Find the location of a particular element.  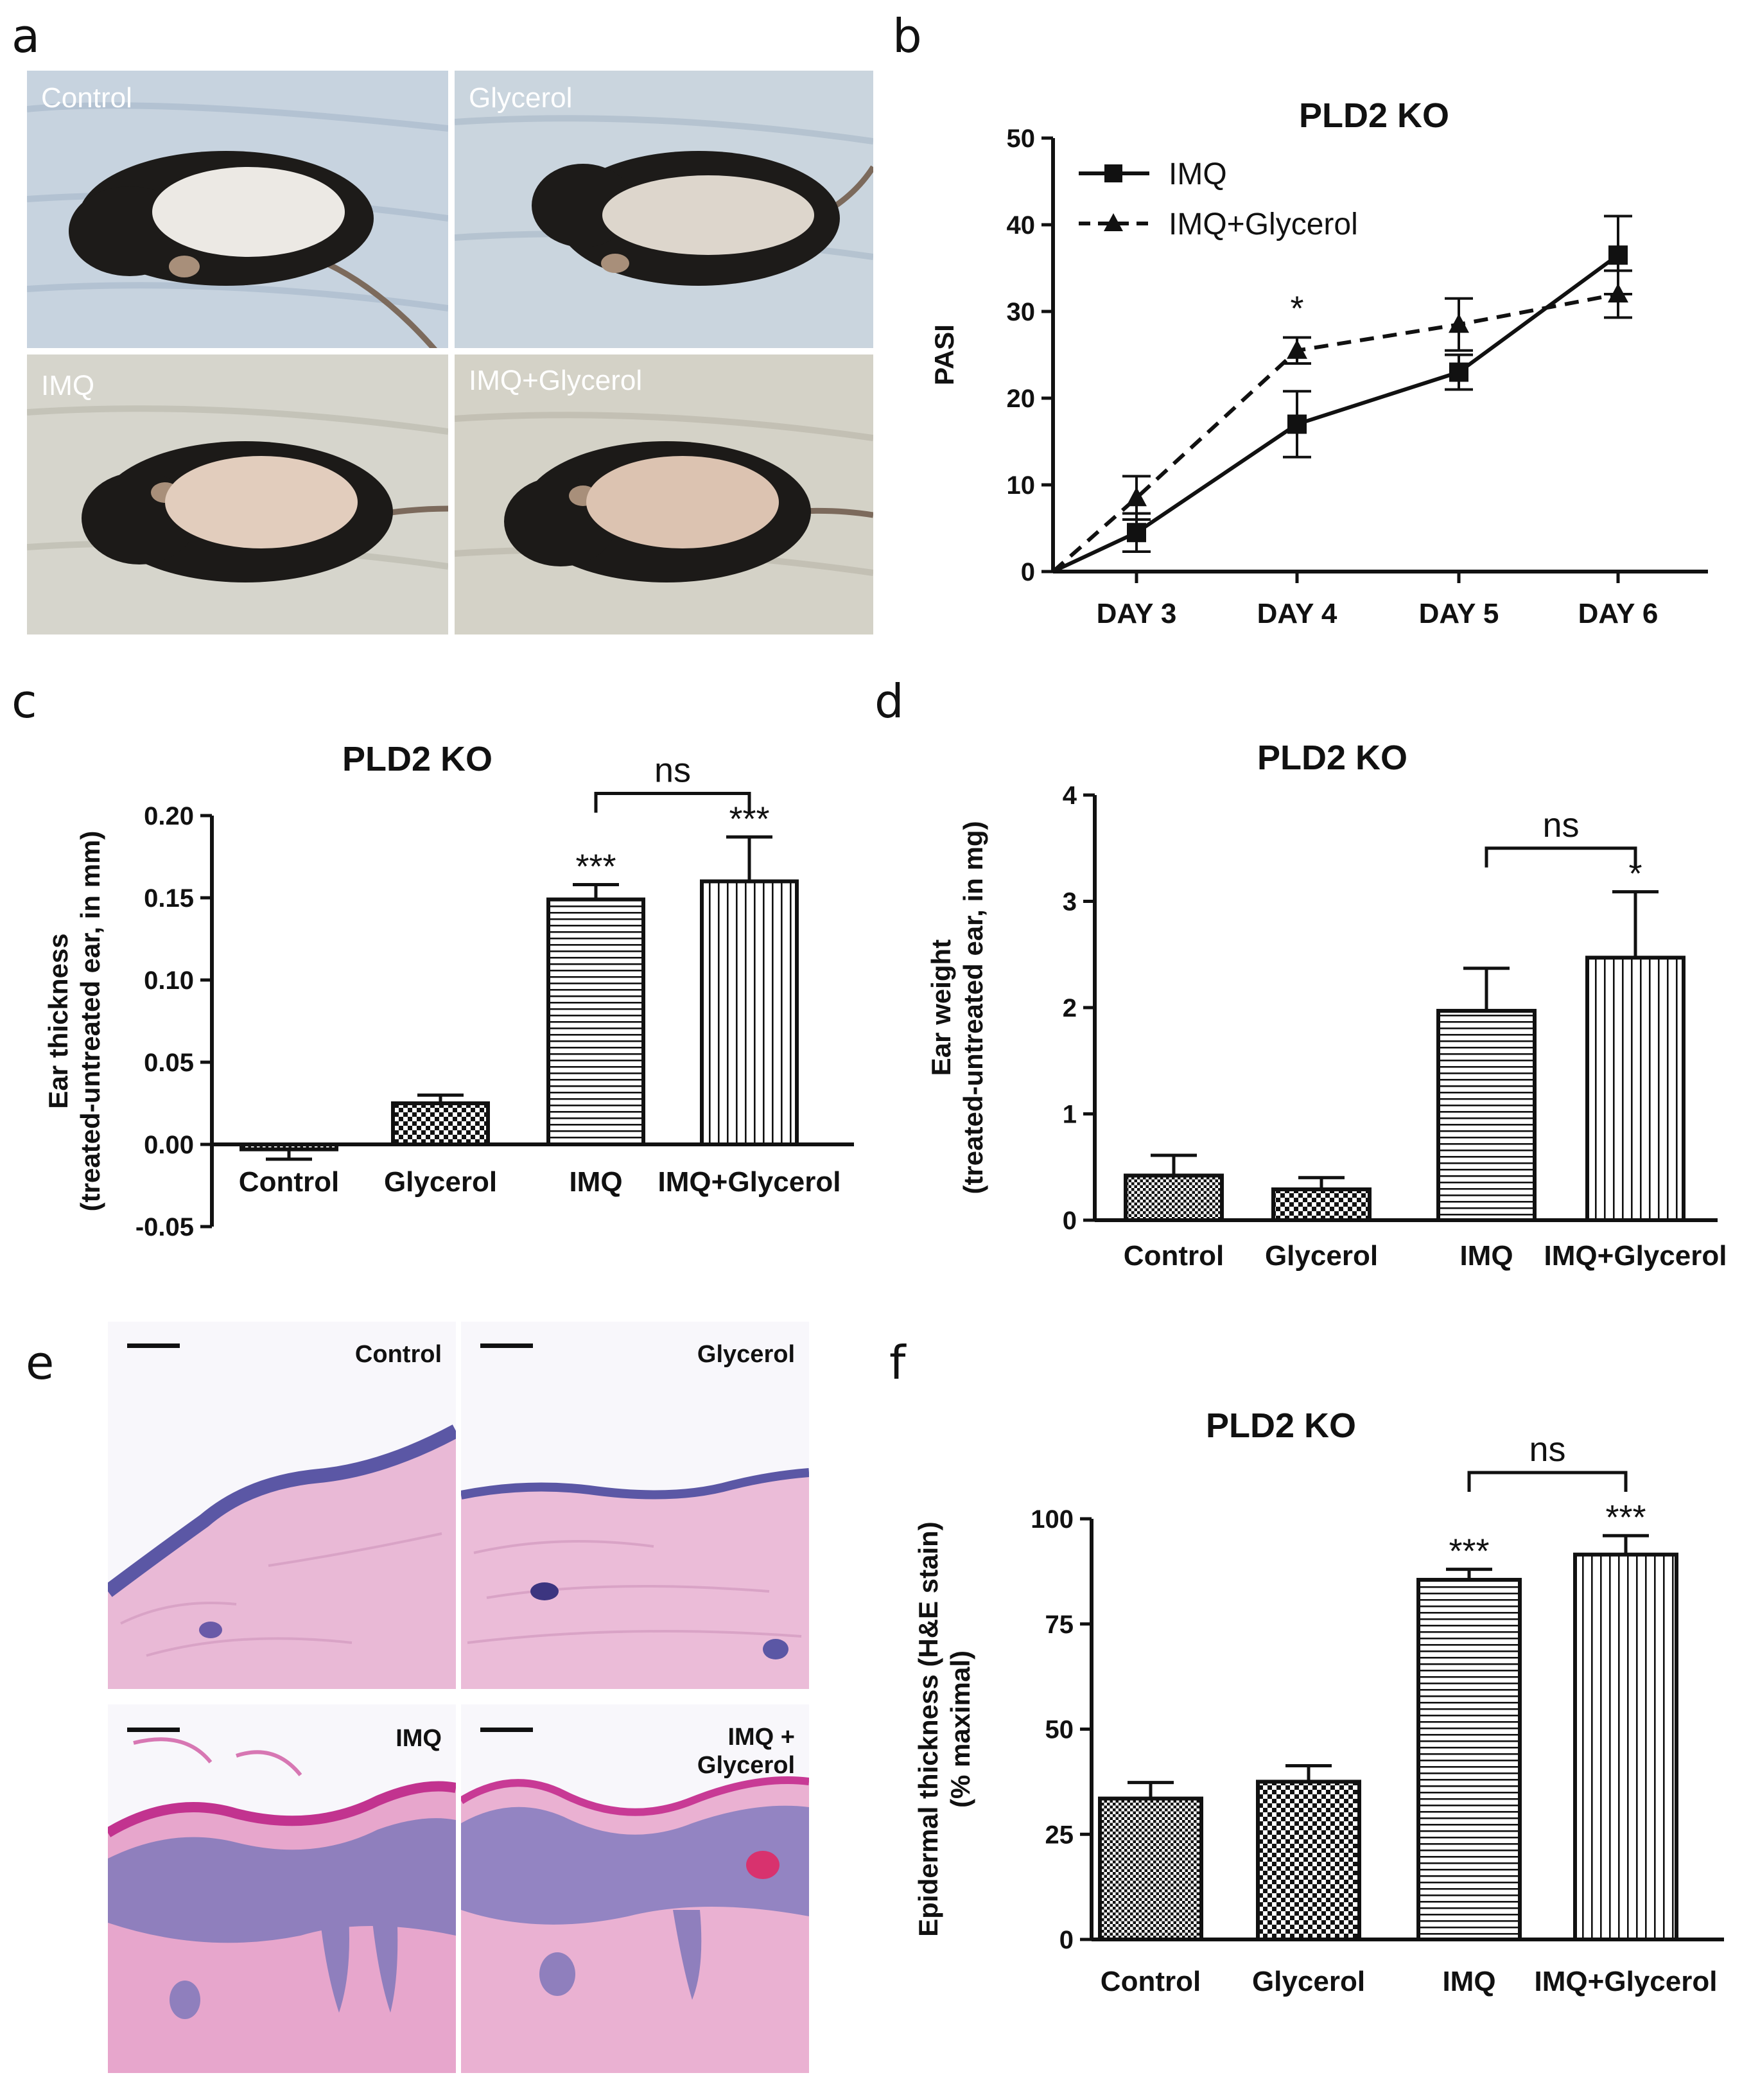

photo-label: Glycerol is located at coordinates (521, 98).